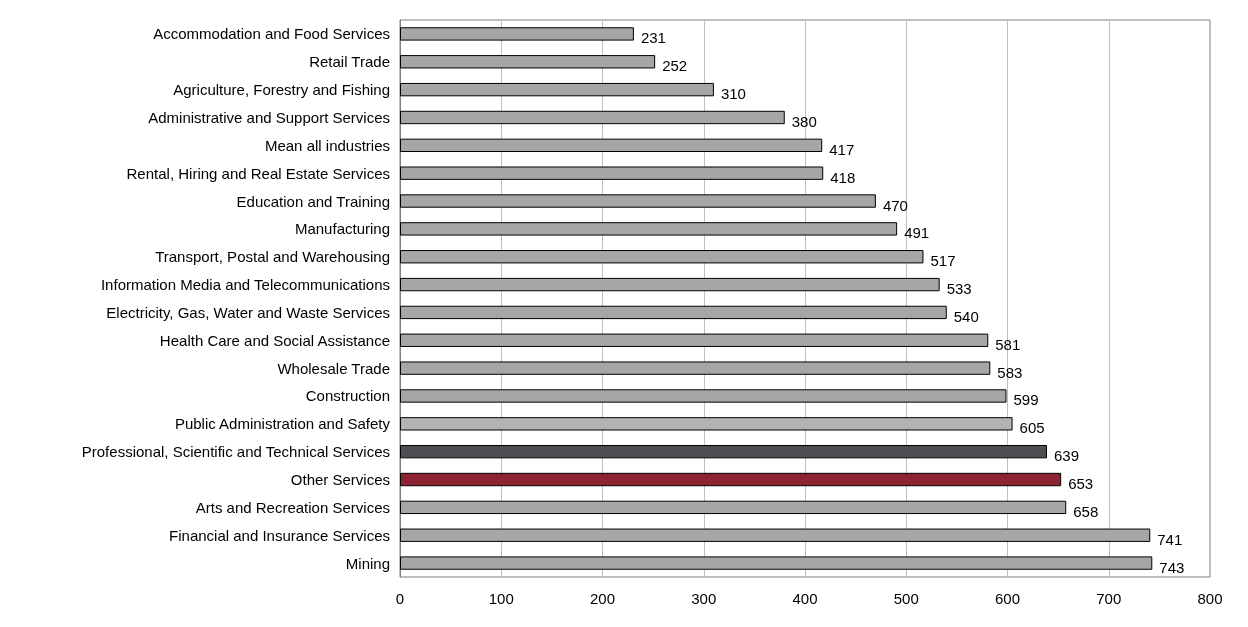  I want to click on y-tick-label: Public Administration and Safety, so click(282, 424).